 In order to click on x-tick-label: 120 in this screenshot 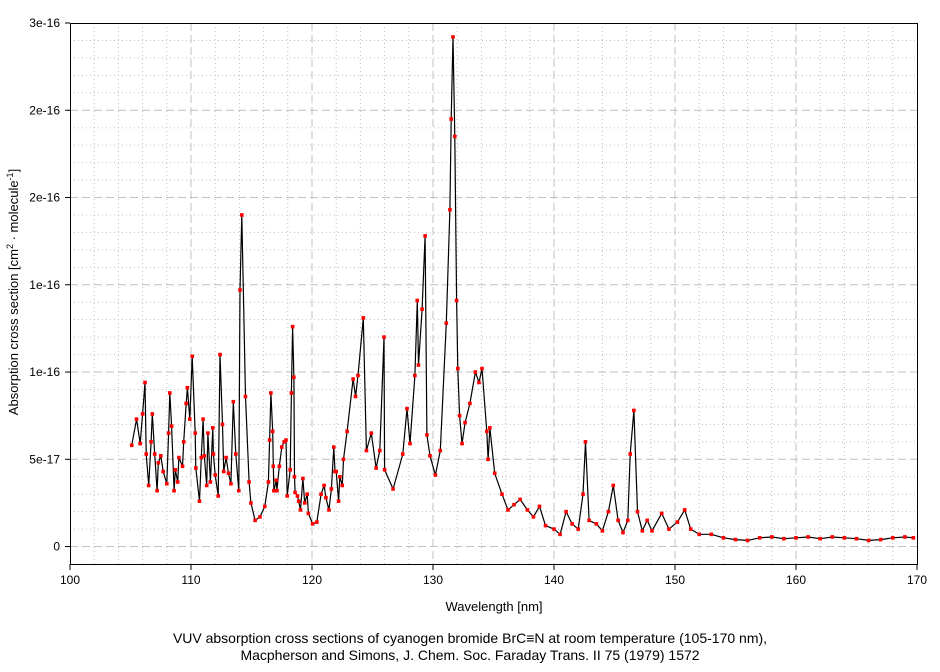, I will do `click(312, 580)`.